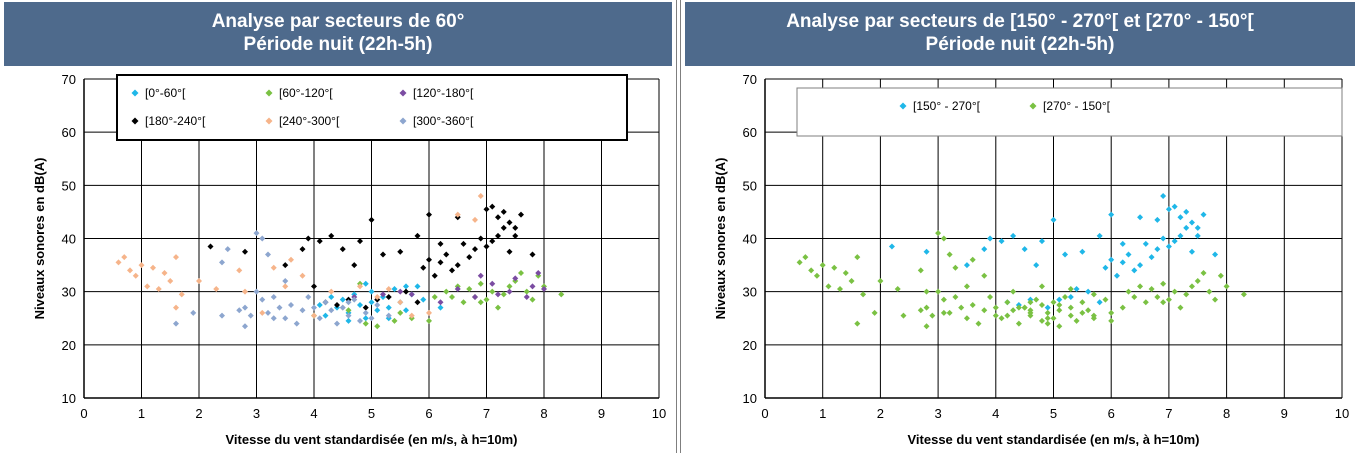  What do you see at coordinates (903, 106) in the screenshot?
I see `legend-marker` at bounding box center [903, 106].